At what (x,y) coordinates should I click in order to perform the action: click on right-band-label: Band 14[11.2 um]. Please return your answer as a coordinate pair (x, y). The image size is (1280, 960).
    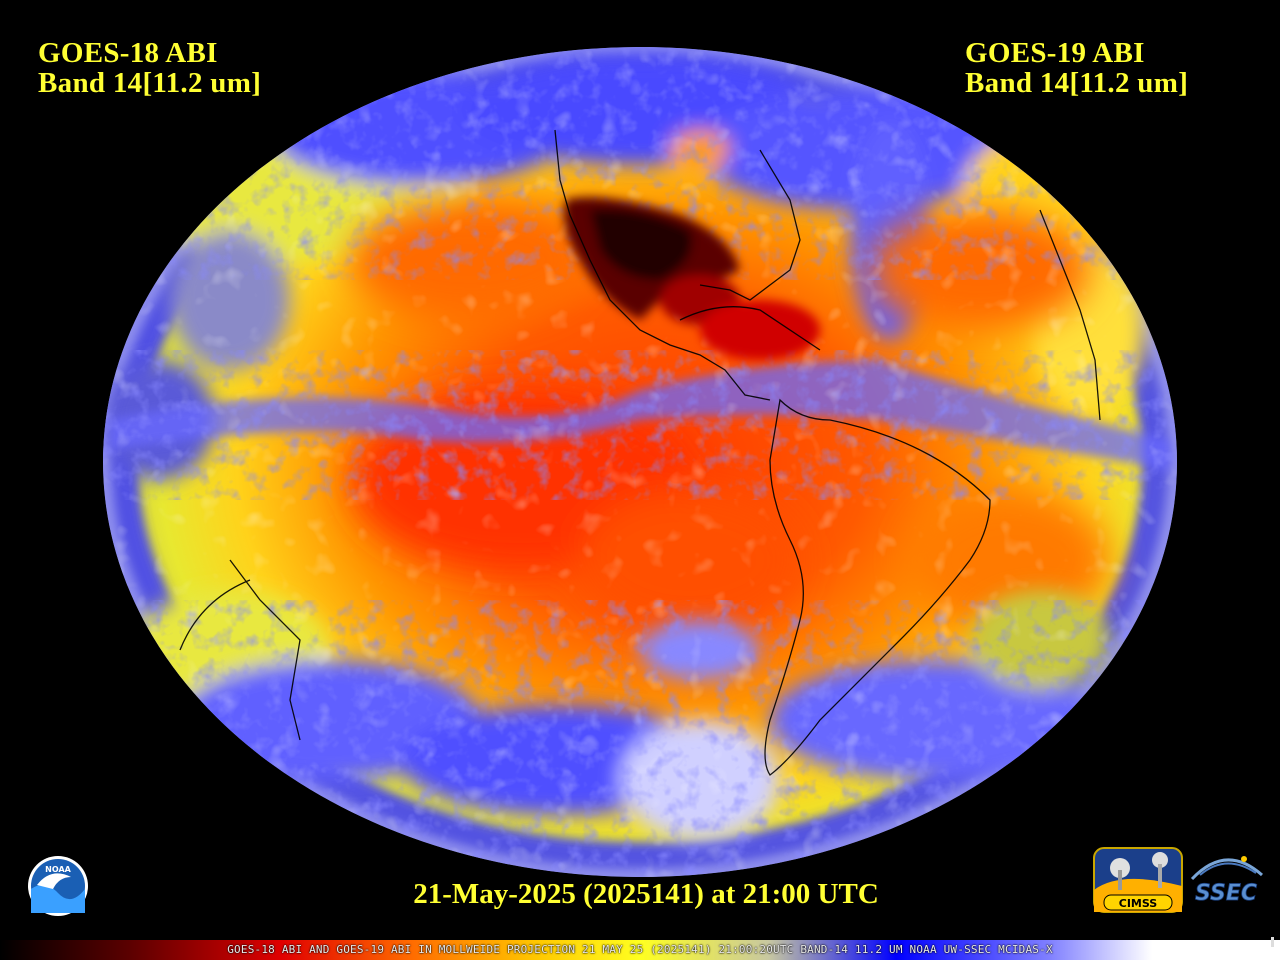
    Looking at the image, I should click on (1077, 83).